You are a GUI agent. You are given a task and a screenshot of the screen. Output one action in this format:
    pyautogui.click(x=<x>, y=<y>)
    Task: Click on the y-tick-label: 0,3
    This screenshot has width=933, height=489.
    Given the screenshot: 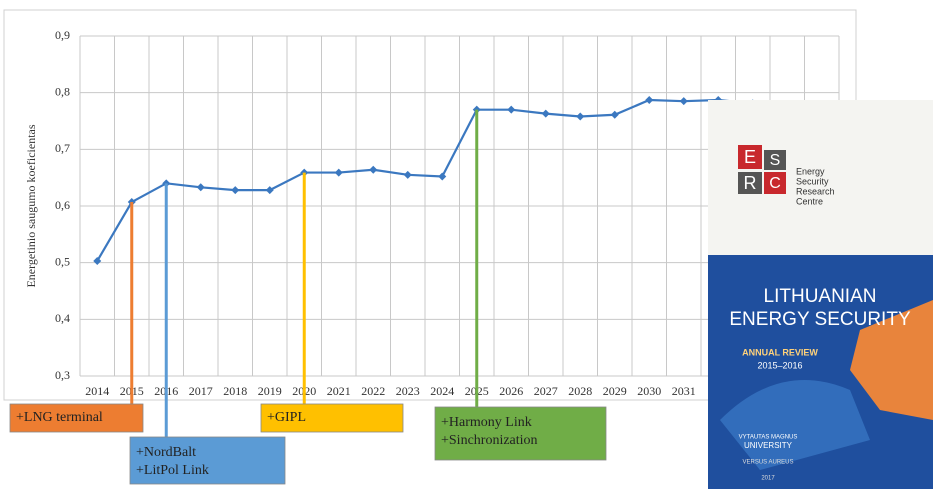 What is the action you would take?
    pyautogui.click(x=62, y=375)
    